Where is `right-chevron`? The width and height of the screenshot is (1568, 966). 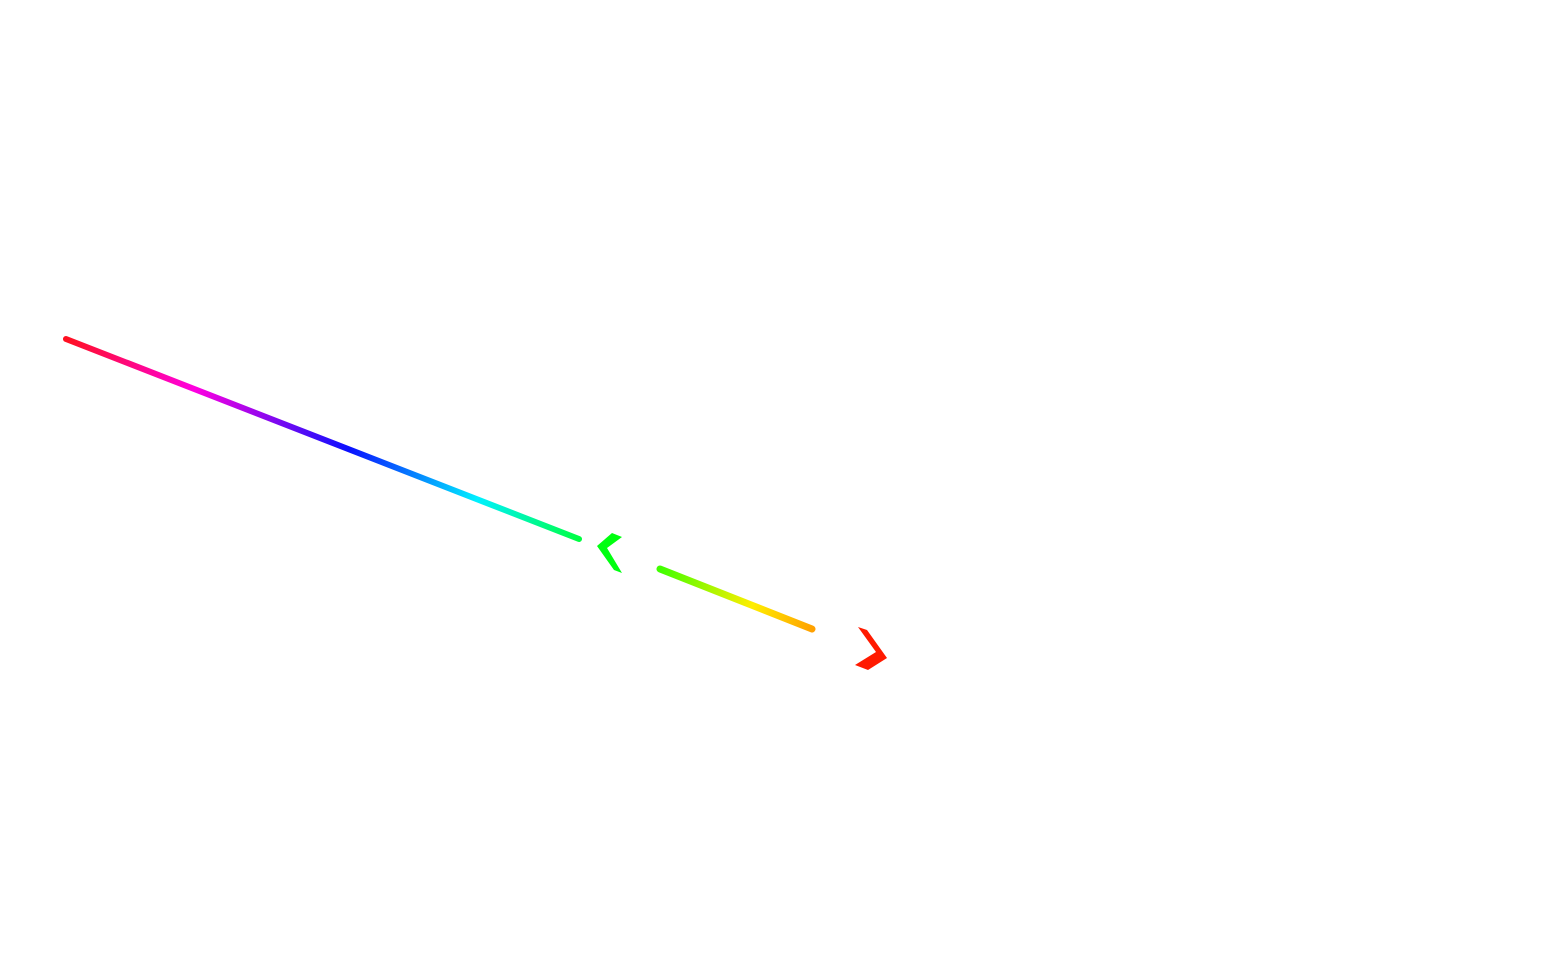 right-chevron is located at coordinates (871, 648).